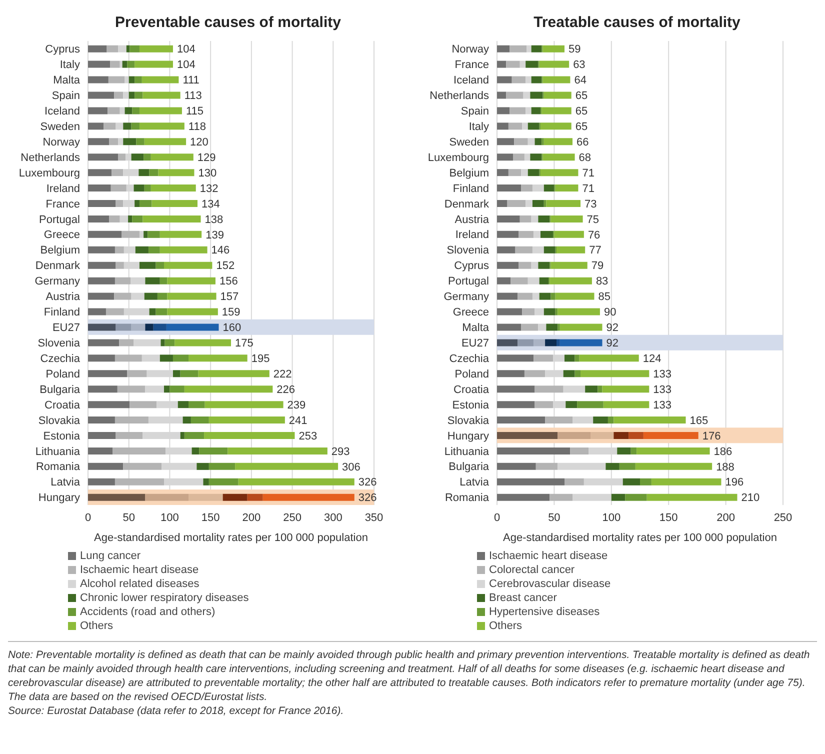 This screenshot has width=825, height=754. What do you see at coordinates (60, 358) in the screenshot?
I see `y-tick-label: Czechia` at bounding box center [60, 358].